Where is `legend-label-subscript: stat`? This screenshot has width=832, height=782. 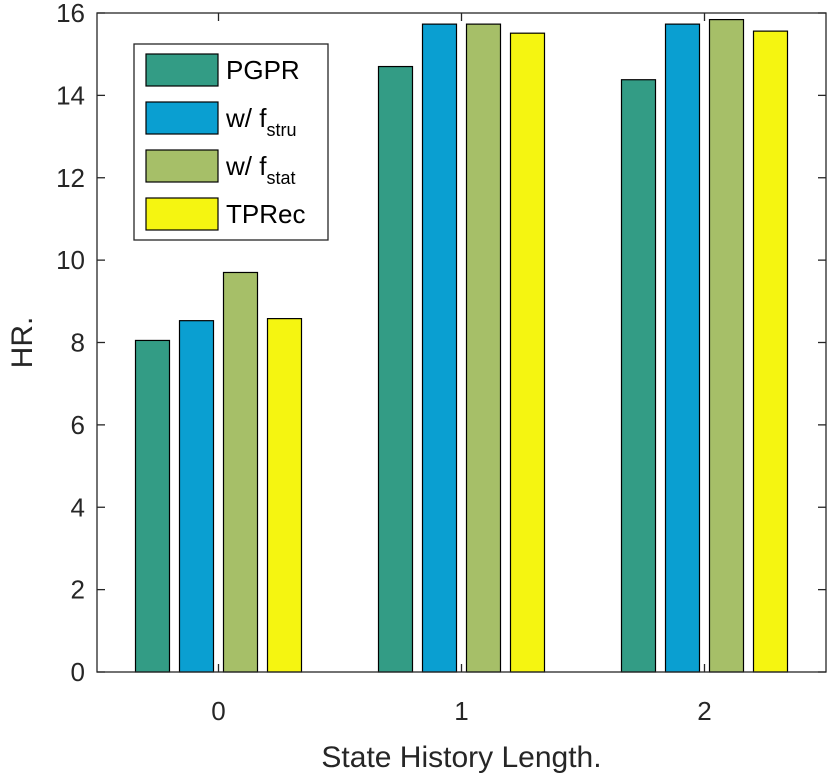 legend-label-subscript: stat is located at coordinates (280, 178).